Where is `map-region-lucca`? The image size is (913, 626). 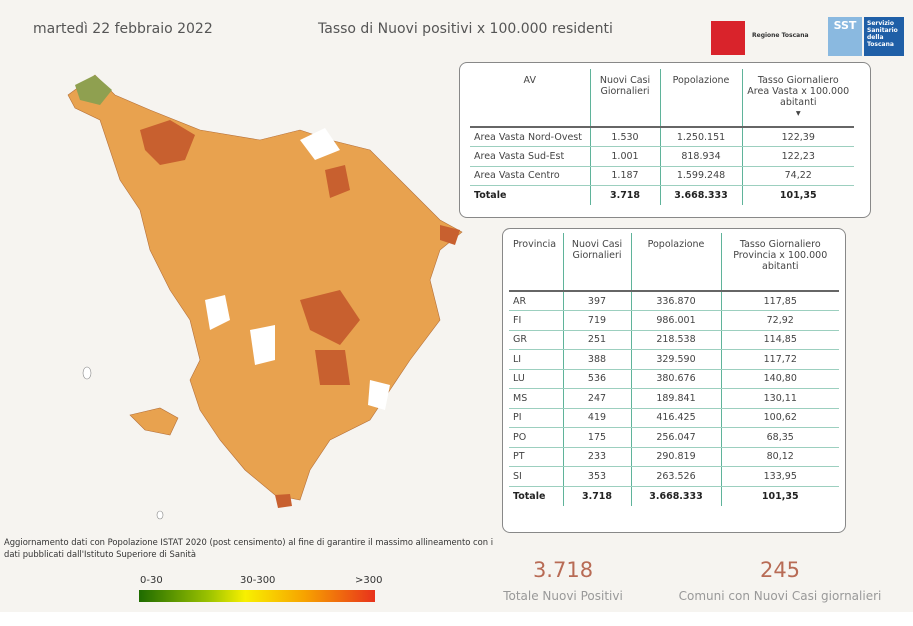 map-region-lucca is located at coordinates (167, 142).